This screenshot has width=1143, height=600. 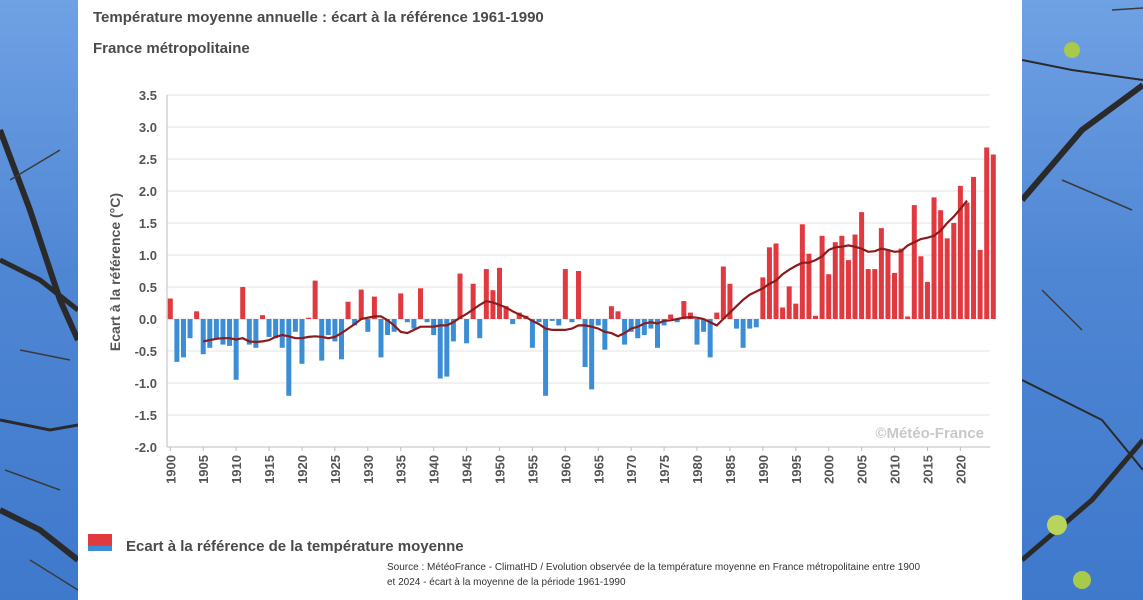 I want to click on bar-1913, so click(x=256, y=333).